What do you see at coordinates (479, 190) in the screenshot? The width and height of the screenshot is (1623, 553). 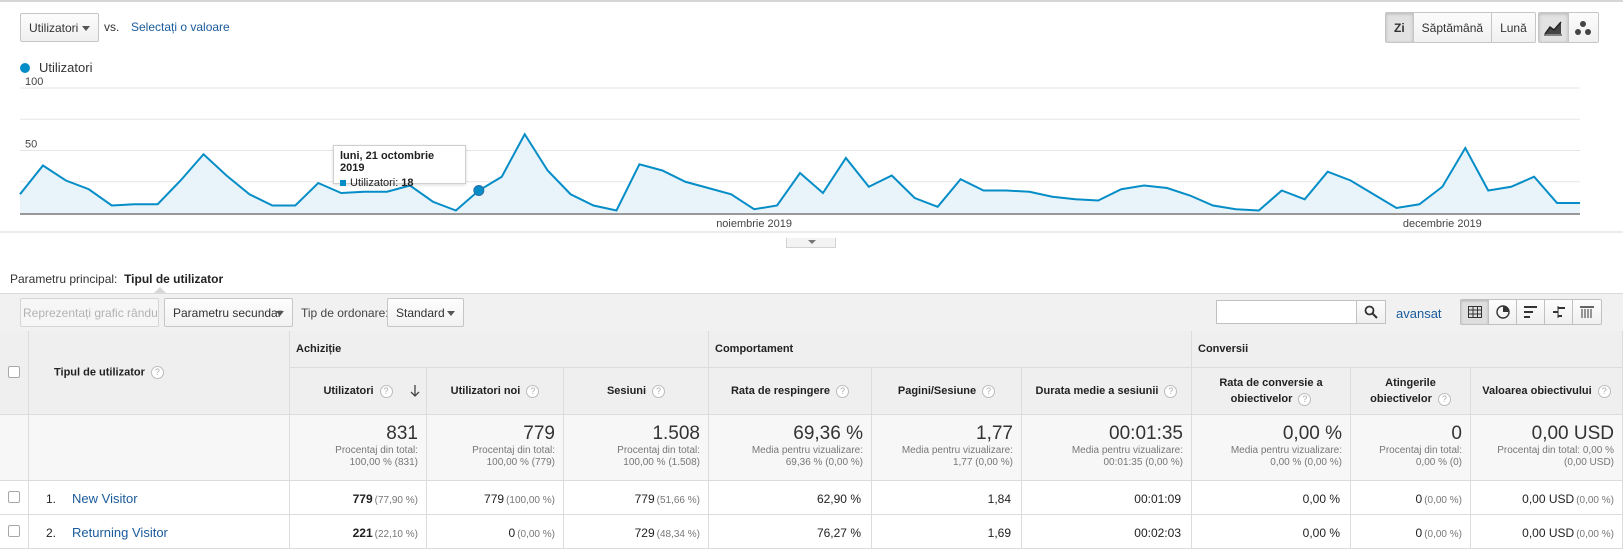 I see `highlighted-data-point` at bounding box center [479, 190].